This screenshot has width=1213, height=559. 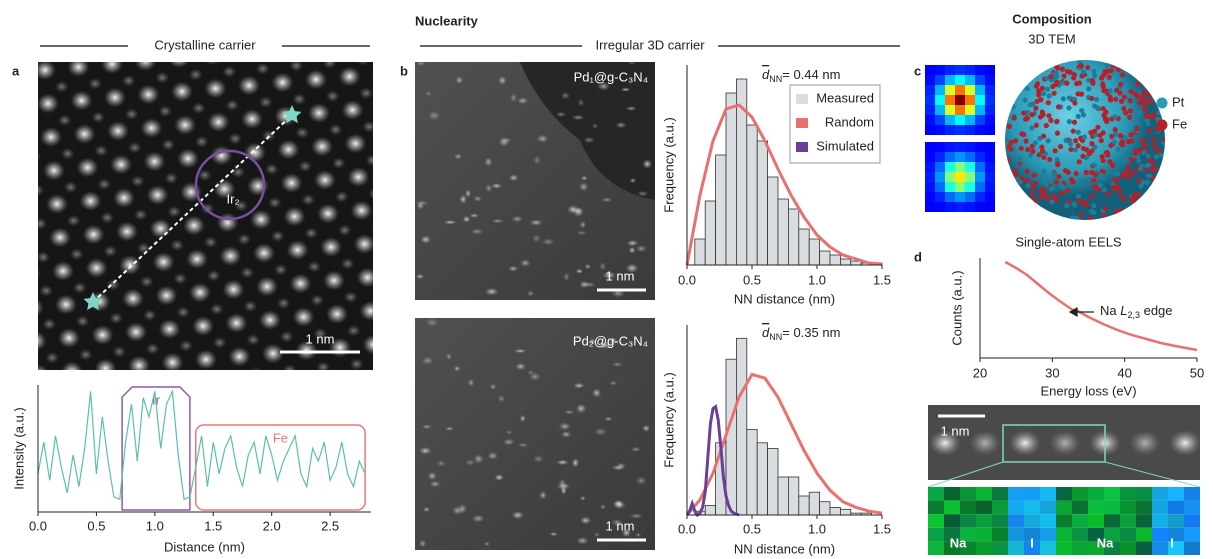 I want to click on annotation-symbol: d, so click(x=766, y=74).